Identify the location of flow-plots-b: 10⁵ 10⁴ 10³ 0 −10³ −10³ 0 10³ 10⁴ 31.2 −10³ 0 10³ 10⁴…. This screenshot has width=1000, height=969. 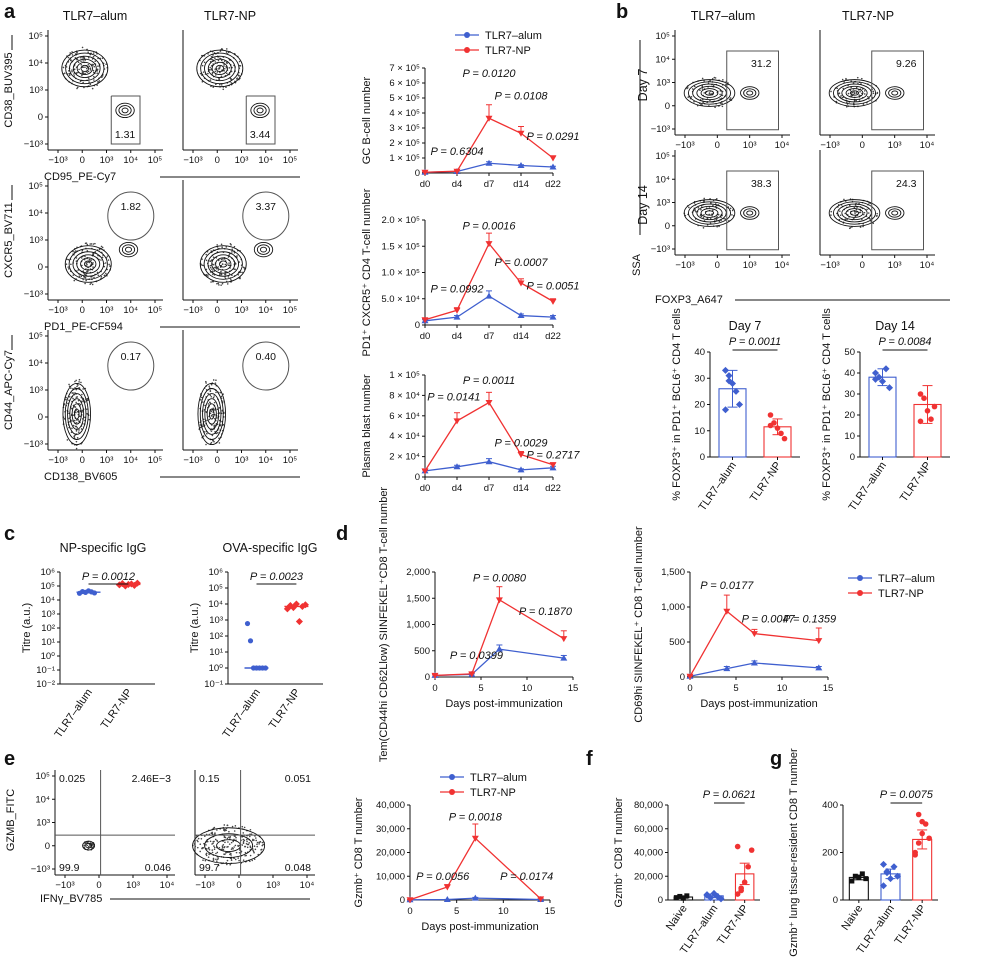
(790, 168).